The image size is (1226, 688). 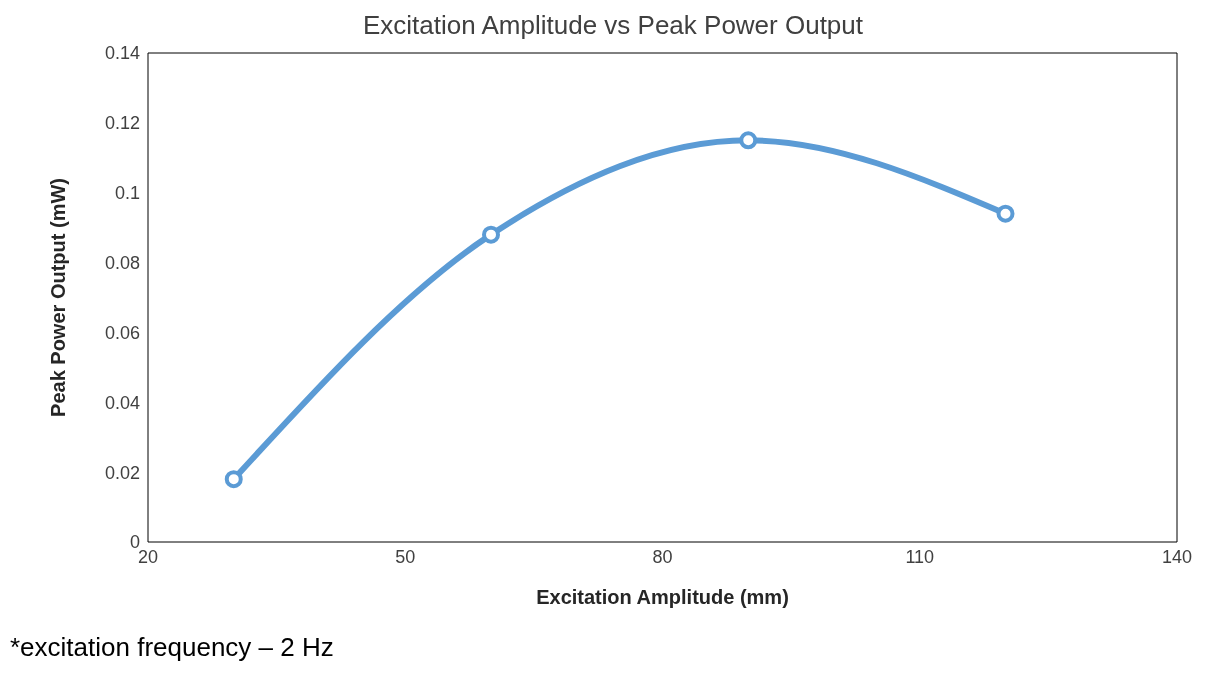 What do you see at coordinates (122, 123) in the screenshot?
I see `y-tick-label: 0.12` at bounding box center [122, 123].